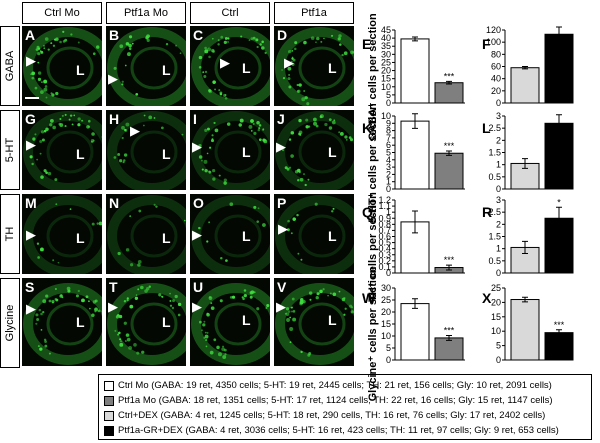 This screenshot has height=443, width=600. I want to click on micrograph-panel: G ▶ L, so click(62, 150).